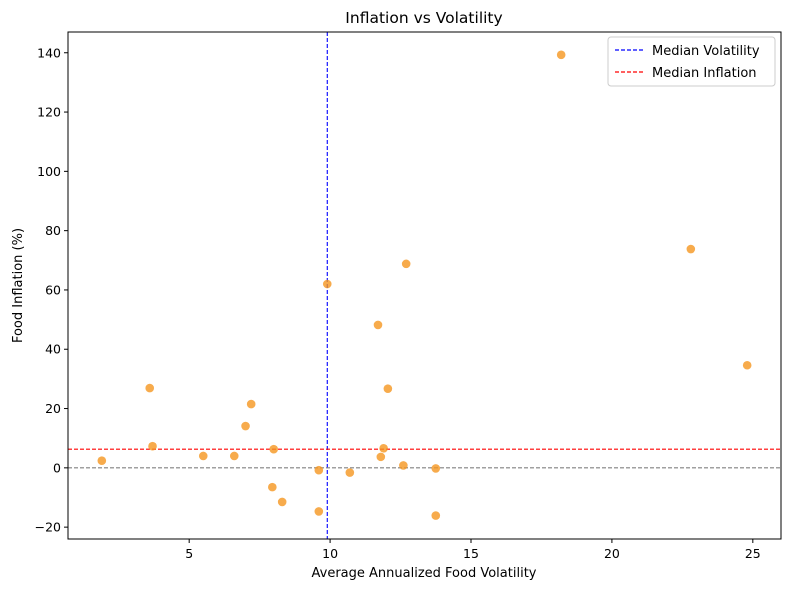 The height and width of the screenshot is (590, 790). I want to click on y-tick-label: 60, so click(53, 289).